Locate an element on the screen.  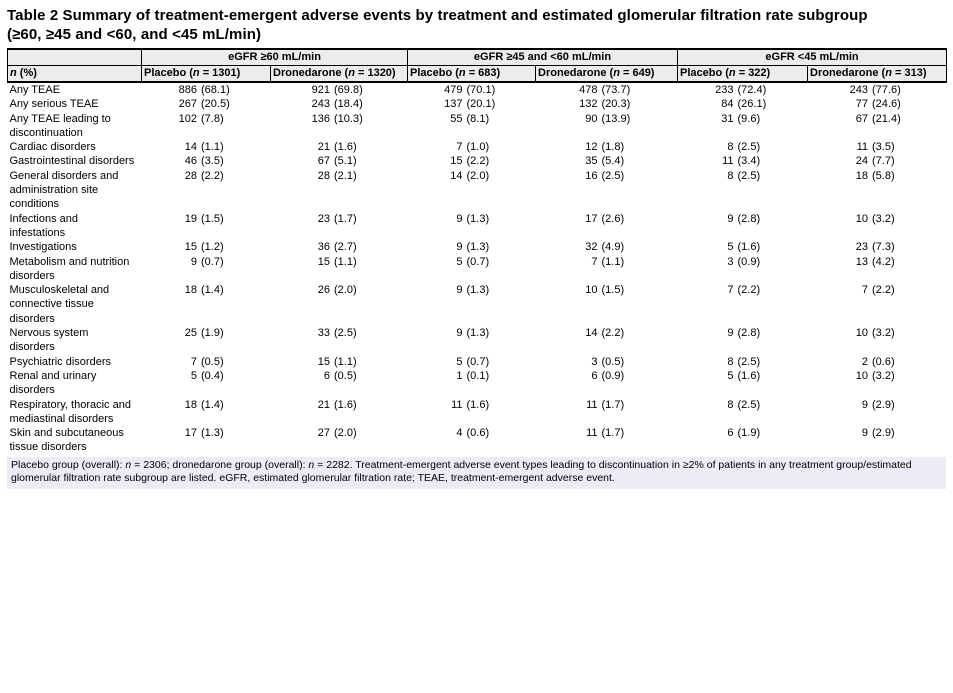
text-segment: = 1320) is located at coordinates (375, 73).